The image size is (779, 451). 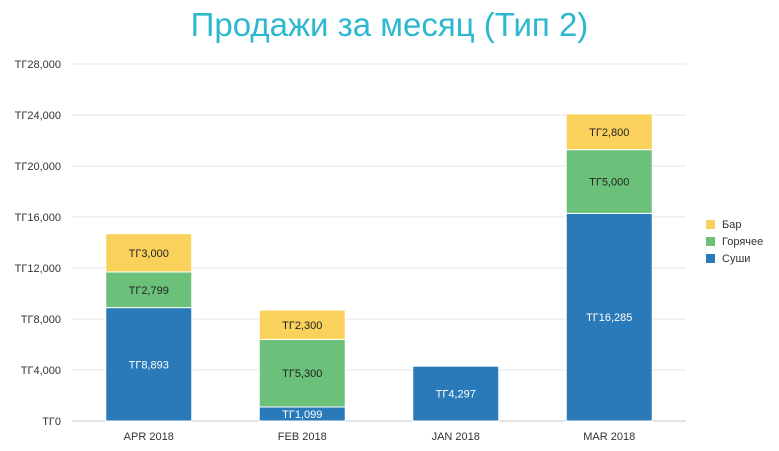 What do you see at coordinates (380, 437) in the screenshot?
I see `x-axis: APR 2018 FEB 2018 JAN 2018 MAR 2018` at bounding box center [380, 437].